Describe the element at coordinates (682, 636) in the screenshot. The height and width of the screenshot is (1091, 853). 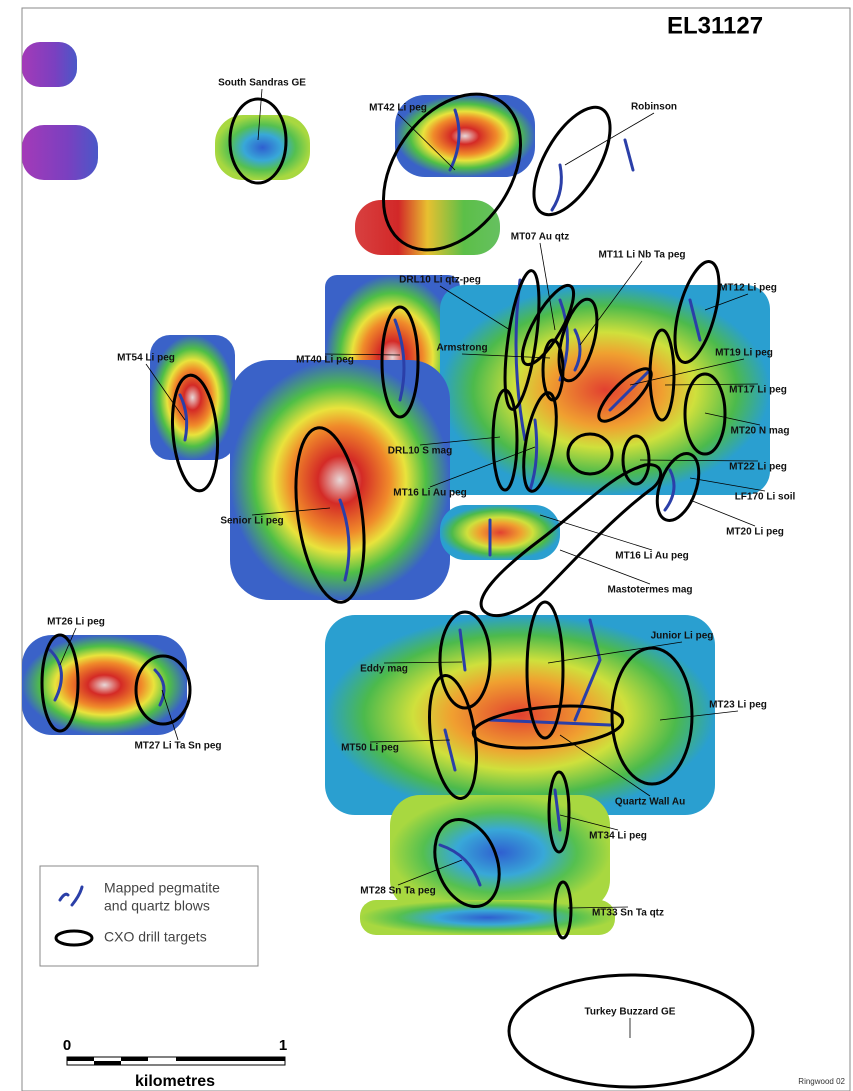
I see `target-label: Junior Li peg` at that location.